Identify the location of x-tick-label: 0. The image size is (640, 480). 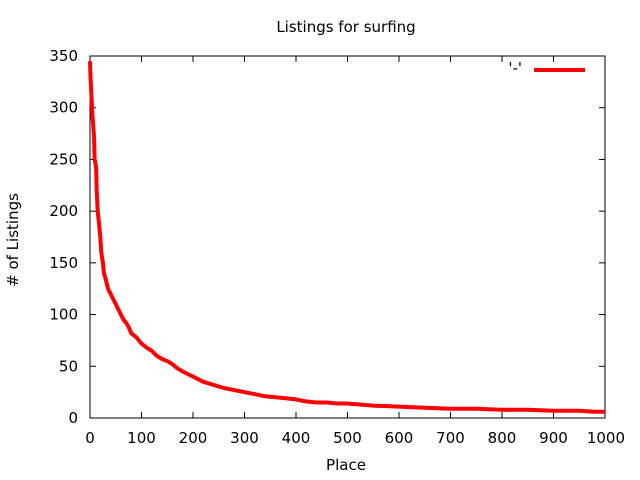
(90, 438).